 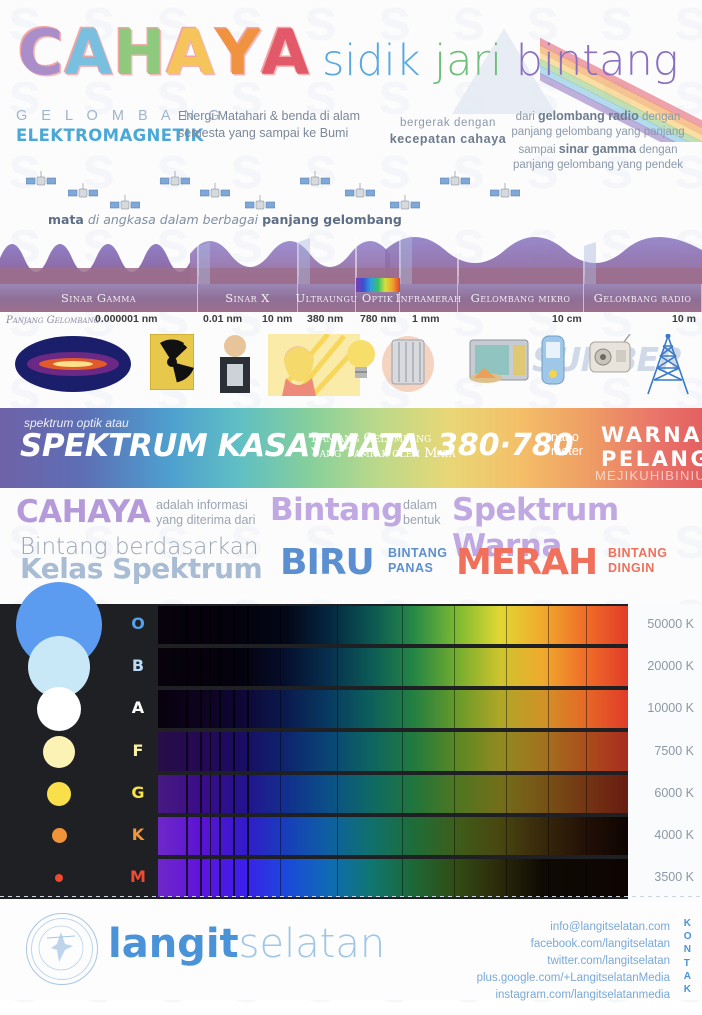 I want to click on range-text: sinar gamma, so click(x=597, y=148).